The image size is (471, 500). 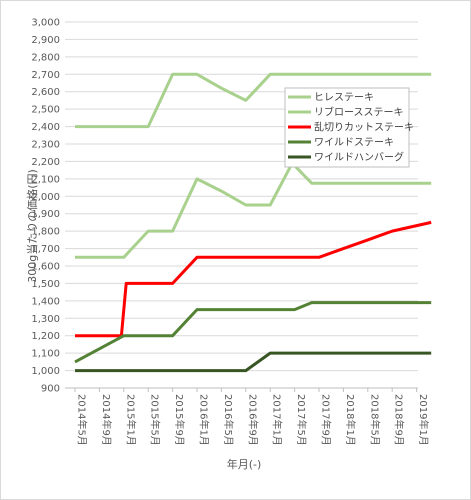 What do you see at coordinates (244, 464) in the screenshot?
I see `x-axis-title: 年月(-)` at bounding box center [244, 464].